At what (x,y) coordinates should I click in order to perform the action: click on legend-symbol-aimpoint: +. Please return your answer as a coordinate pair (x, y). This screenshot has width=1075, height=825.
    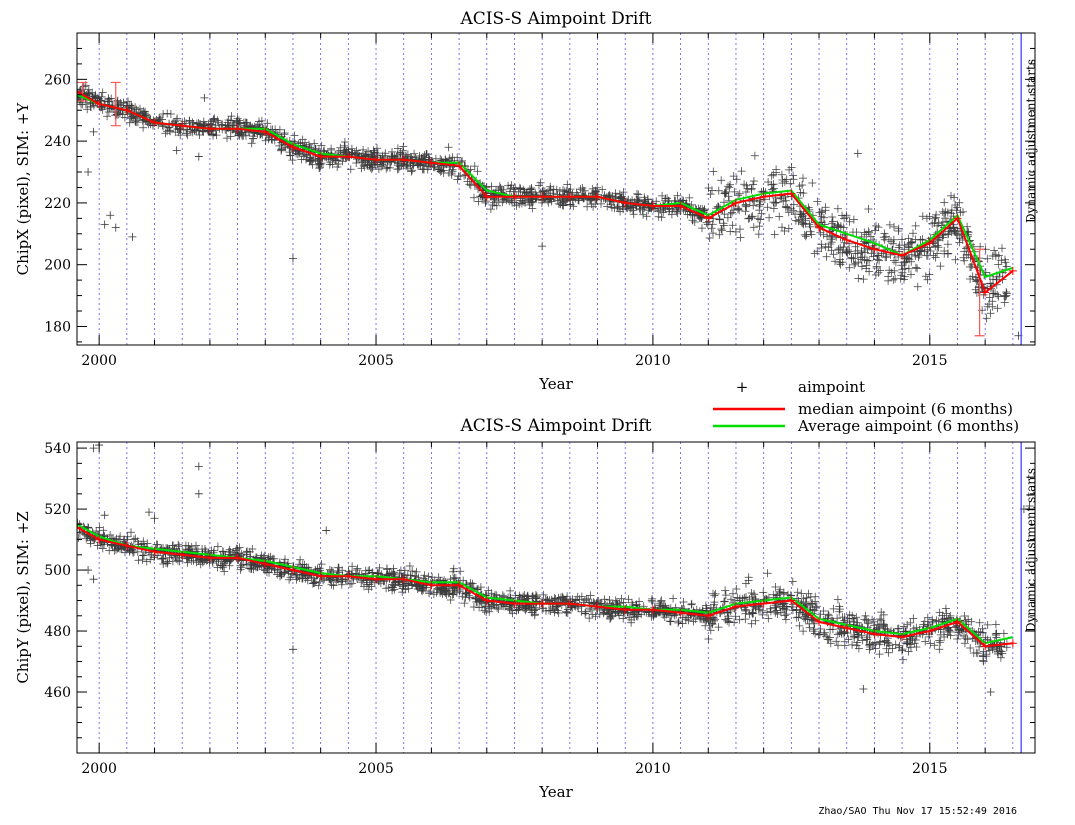
    Looking at the image, I should click on (742, 387).